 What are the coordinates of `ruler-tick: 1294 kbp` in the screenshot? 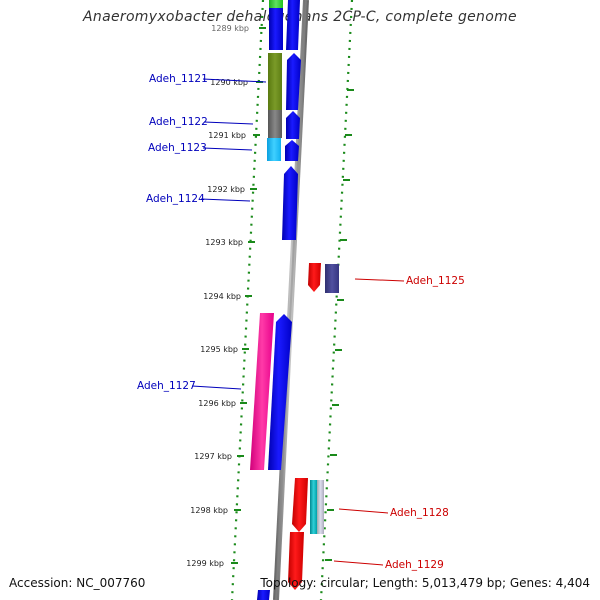 It's located at (227, 296).